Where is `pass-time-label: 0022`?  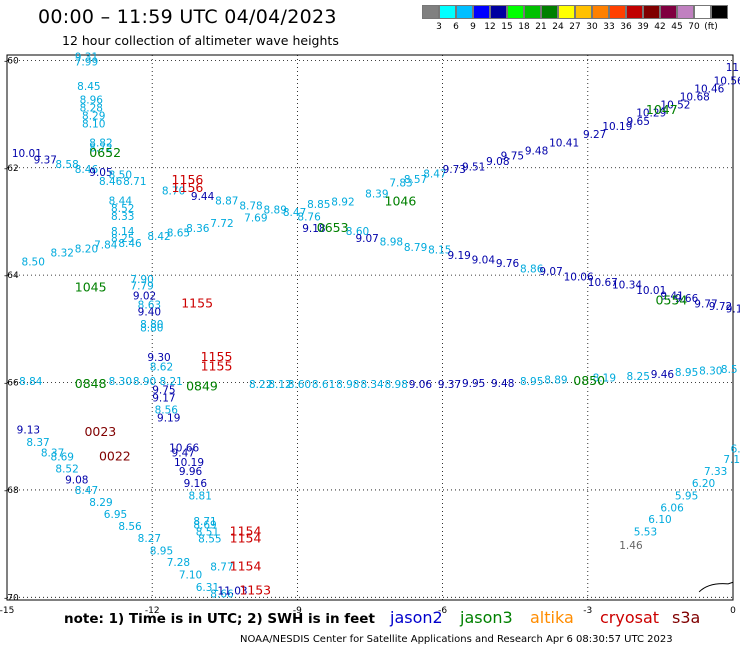 pass-time-label: 0022 is located at coordinates (115, 455).